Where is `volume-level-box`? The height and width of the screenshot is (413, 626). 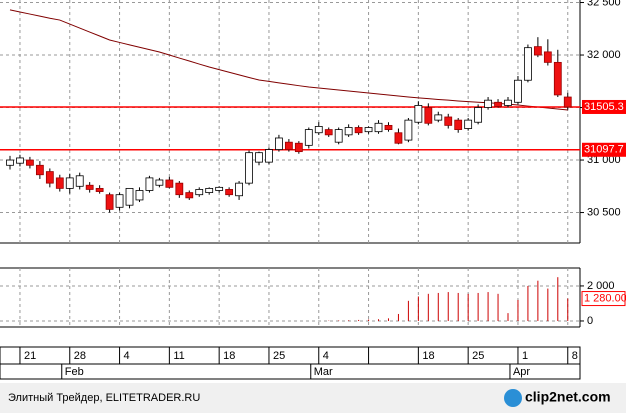 volume-level-box is located at coordinates (603, 299).